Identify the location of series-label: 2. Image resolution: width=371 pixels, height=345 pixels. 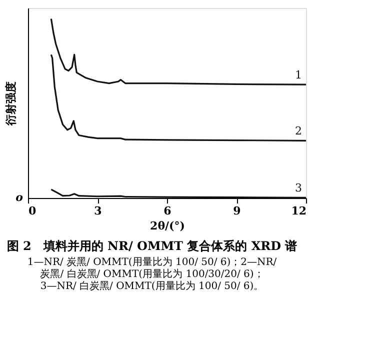
(298, 131).